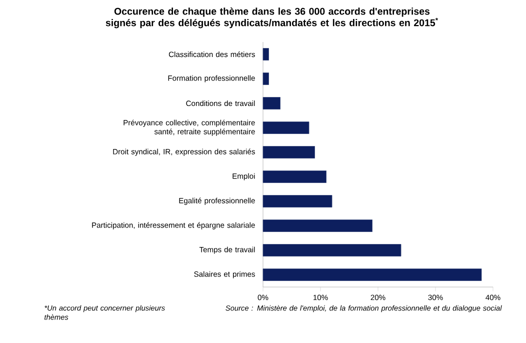 The image size is (526, 343). Describe the element at coordinates (272, 18) in the screenshot. I see `chart-title: Occurence de chaque thème dans les 36 000 accords d'entreprises signés par des délégués syndicats/mandatés et les directions en 2015$^{*}$` at that location.